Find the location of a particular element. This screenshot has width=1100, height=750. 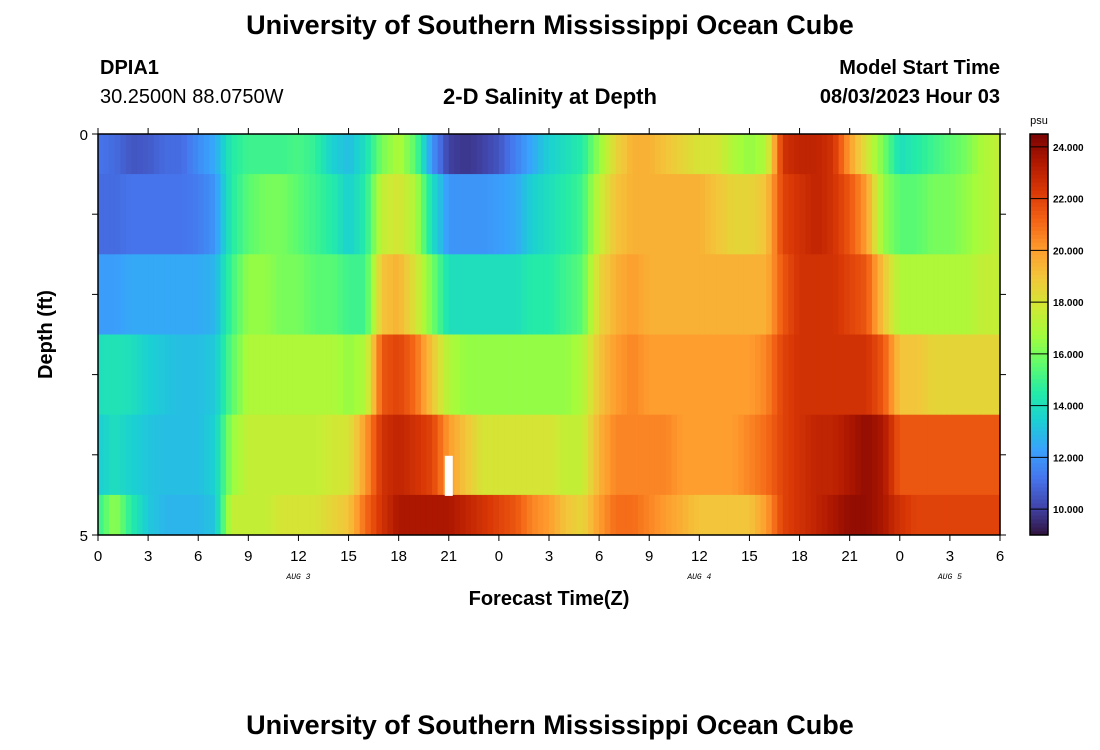

station-id: DPIA1 is located at coordinates (129, 68).